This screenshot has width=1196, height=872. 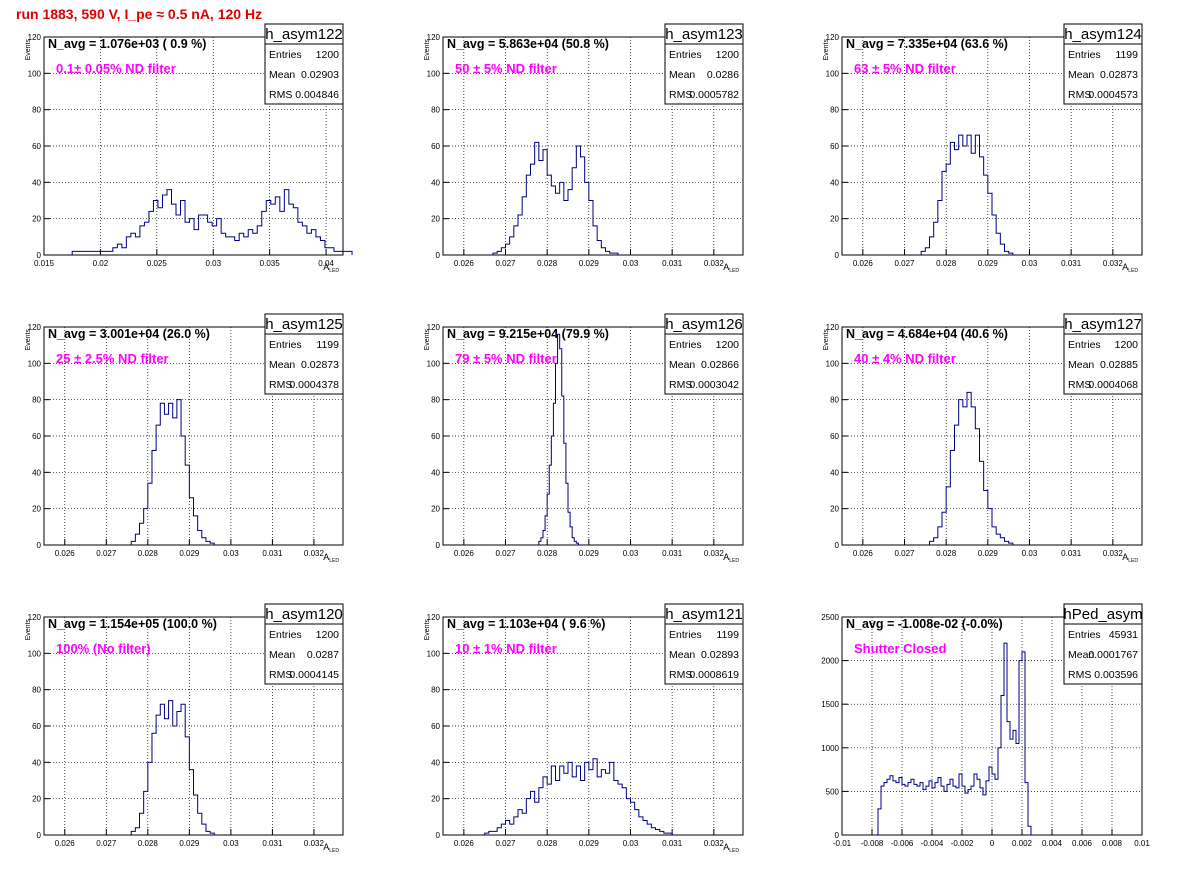 What do you see at coordinates (992, 843) in the screenshot?
I see `x-tick-label: 0` at bounding box center [992, 843].